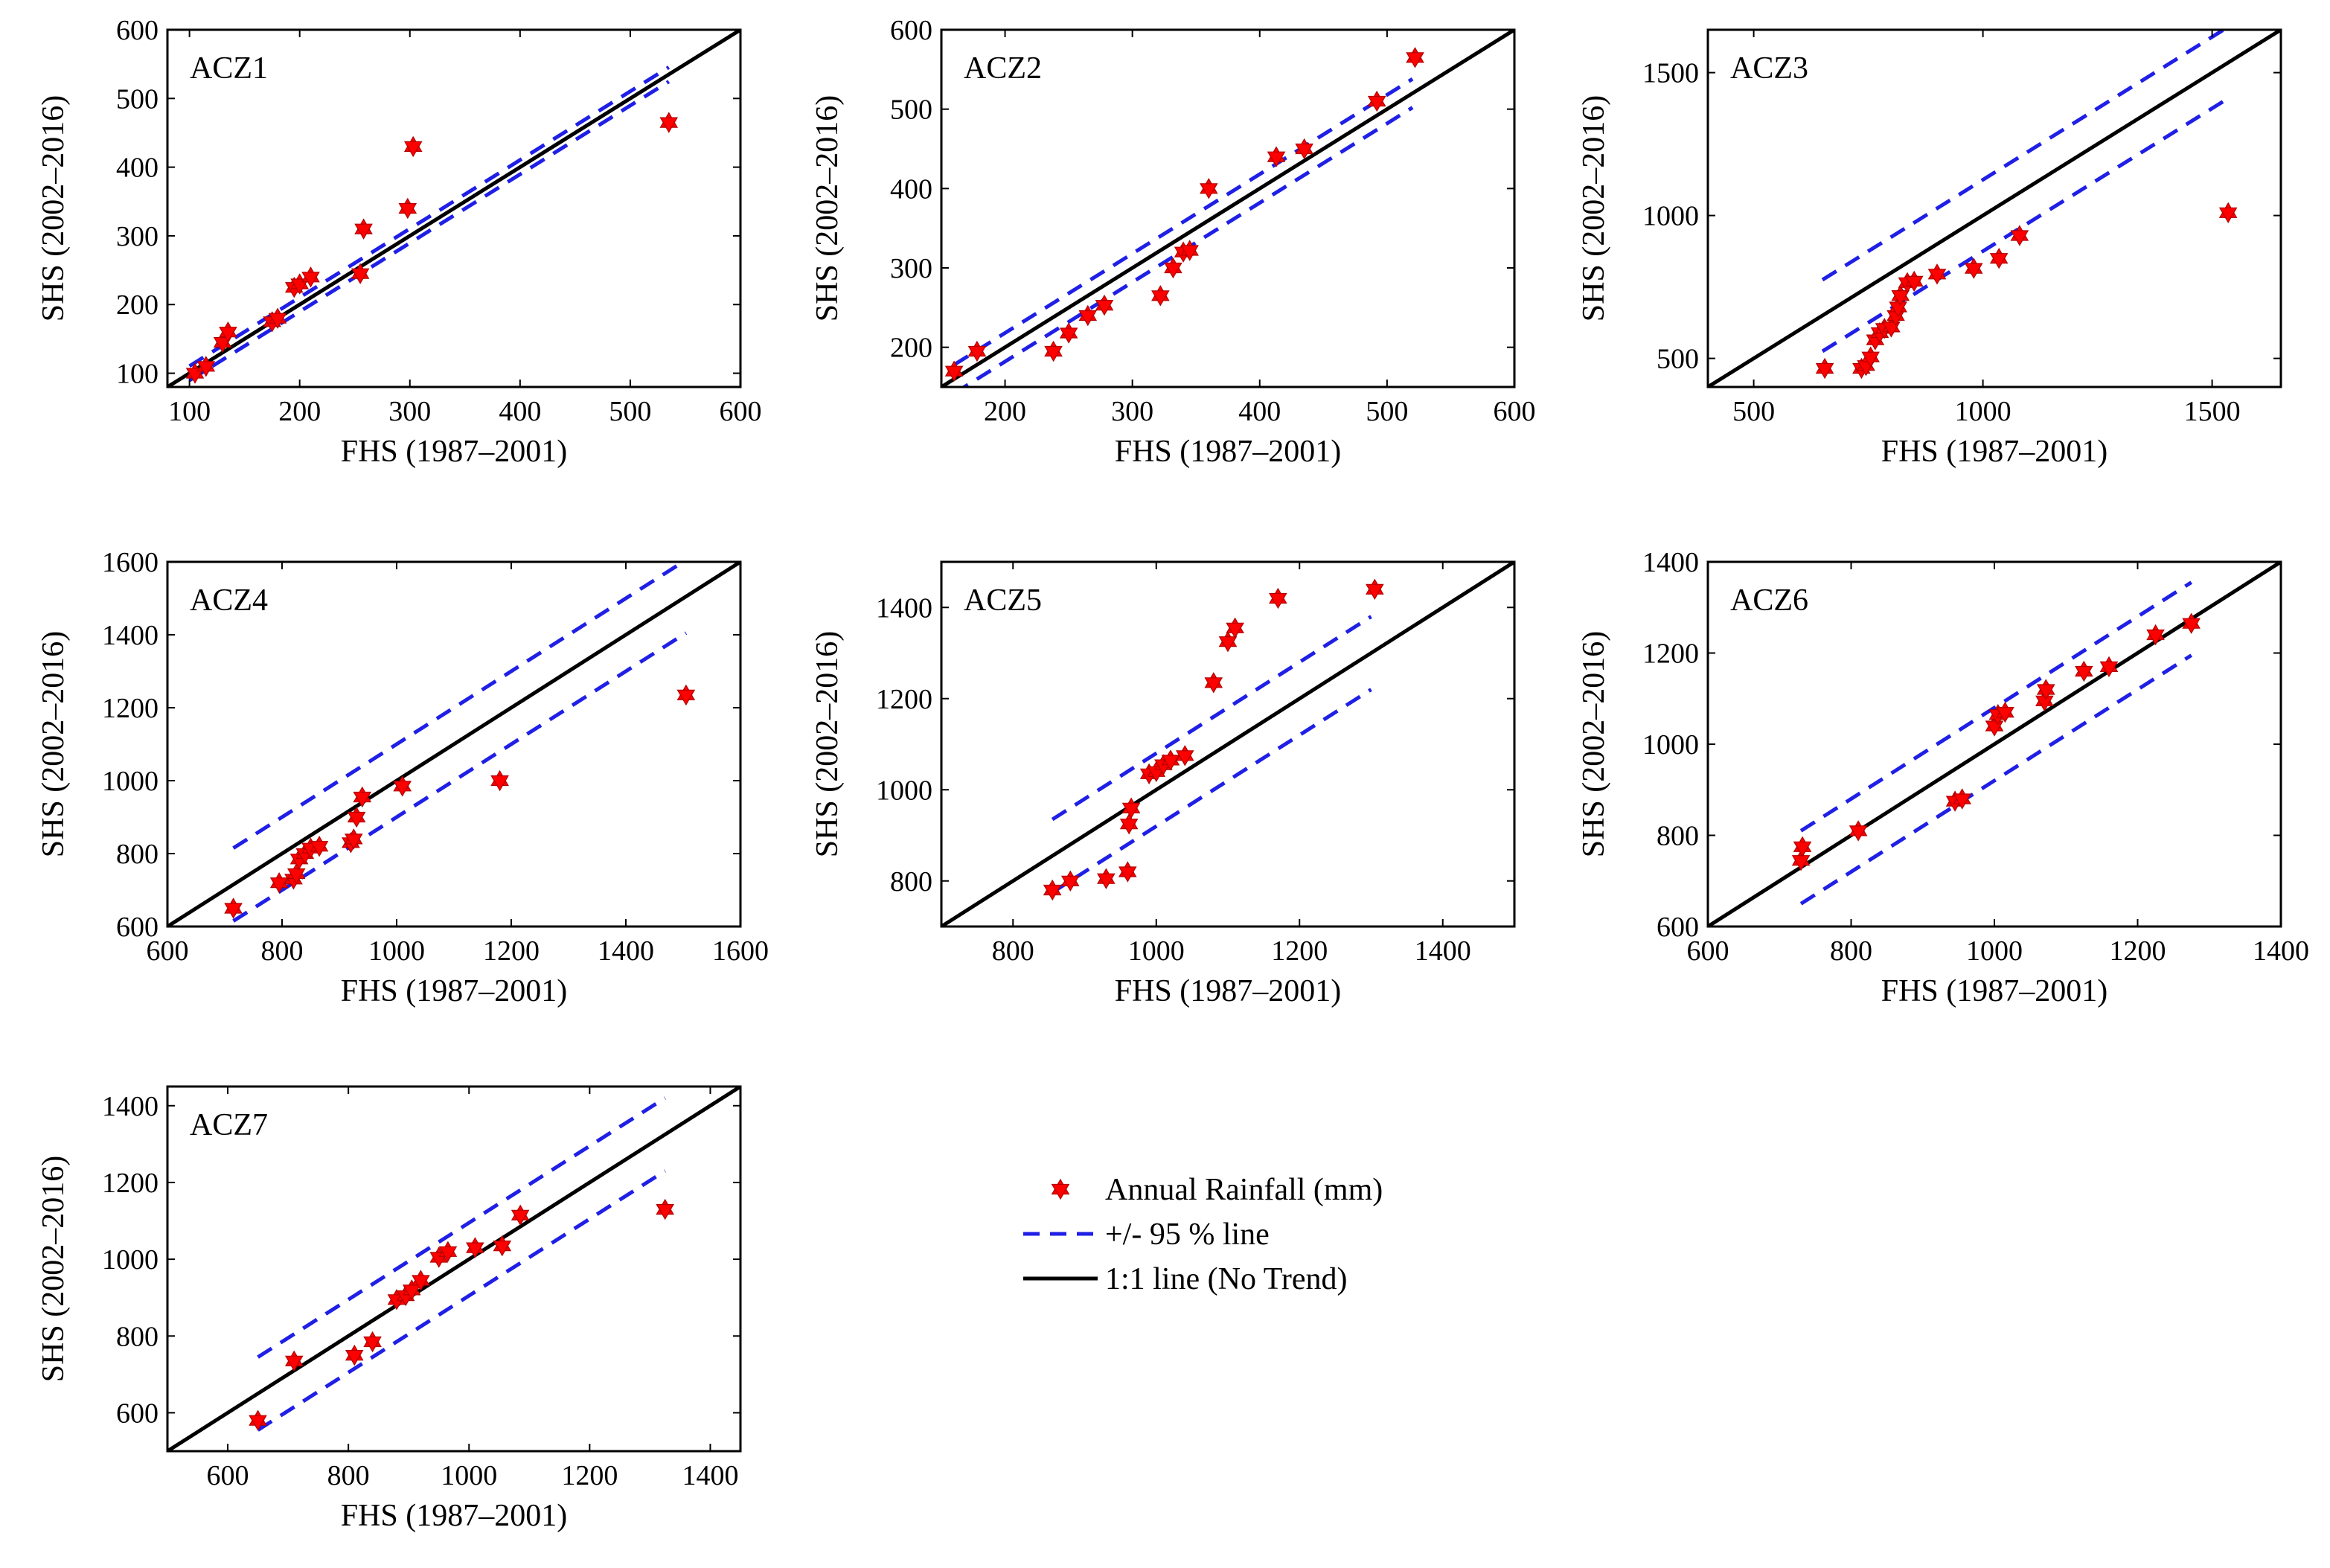 The width and height of the screenshot is (2330, 1568). Describe the element at coordinates (189, 411) in the screenshot. I see `panel-1-xtick-label-1: 100` at that location.